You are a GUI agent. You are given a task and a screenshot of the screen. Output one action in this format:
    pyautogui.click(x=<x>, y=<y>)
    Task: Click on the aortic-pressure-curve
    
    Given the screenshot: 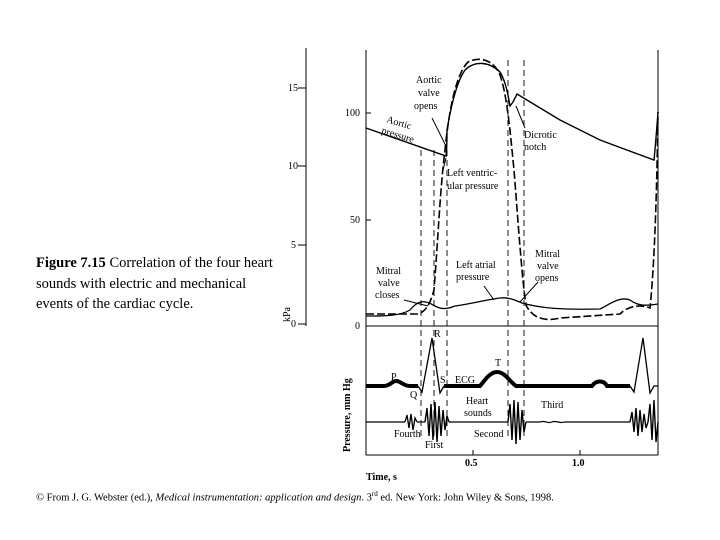 What is the action you would take?
    pyautogui.click(x=512, y=111)
    